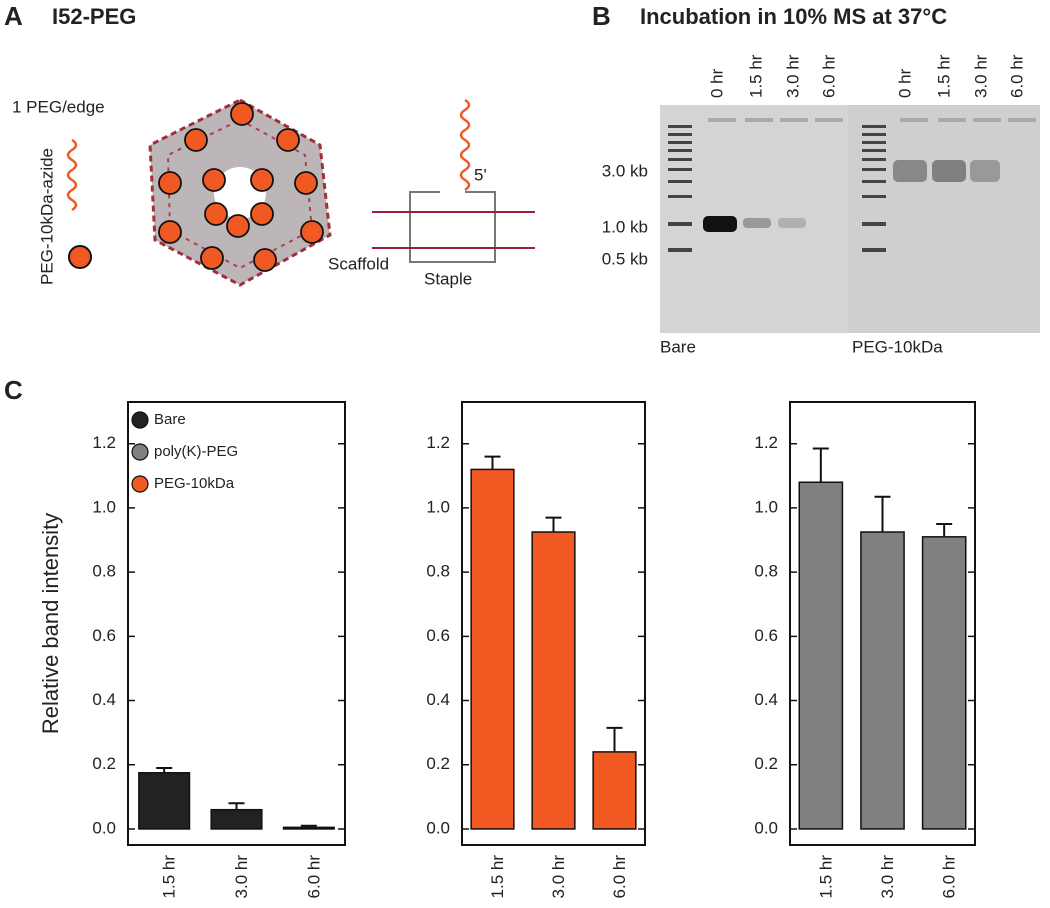 This screenshot has height=908, width=1050. I want to click on azide-bead, so click(80, 257).